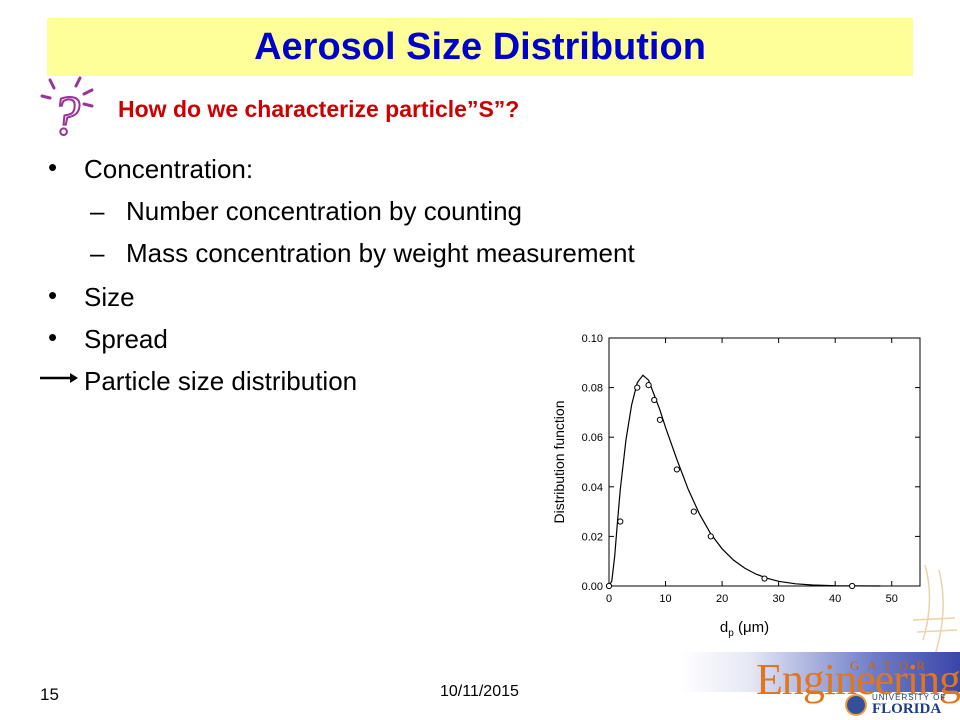 Image resolution: width=960 pixels, height=720 pixels. I want to click on decorative-lines, so click(935, 610).